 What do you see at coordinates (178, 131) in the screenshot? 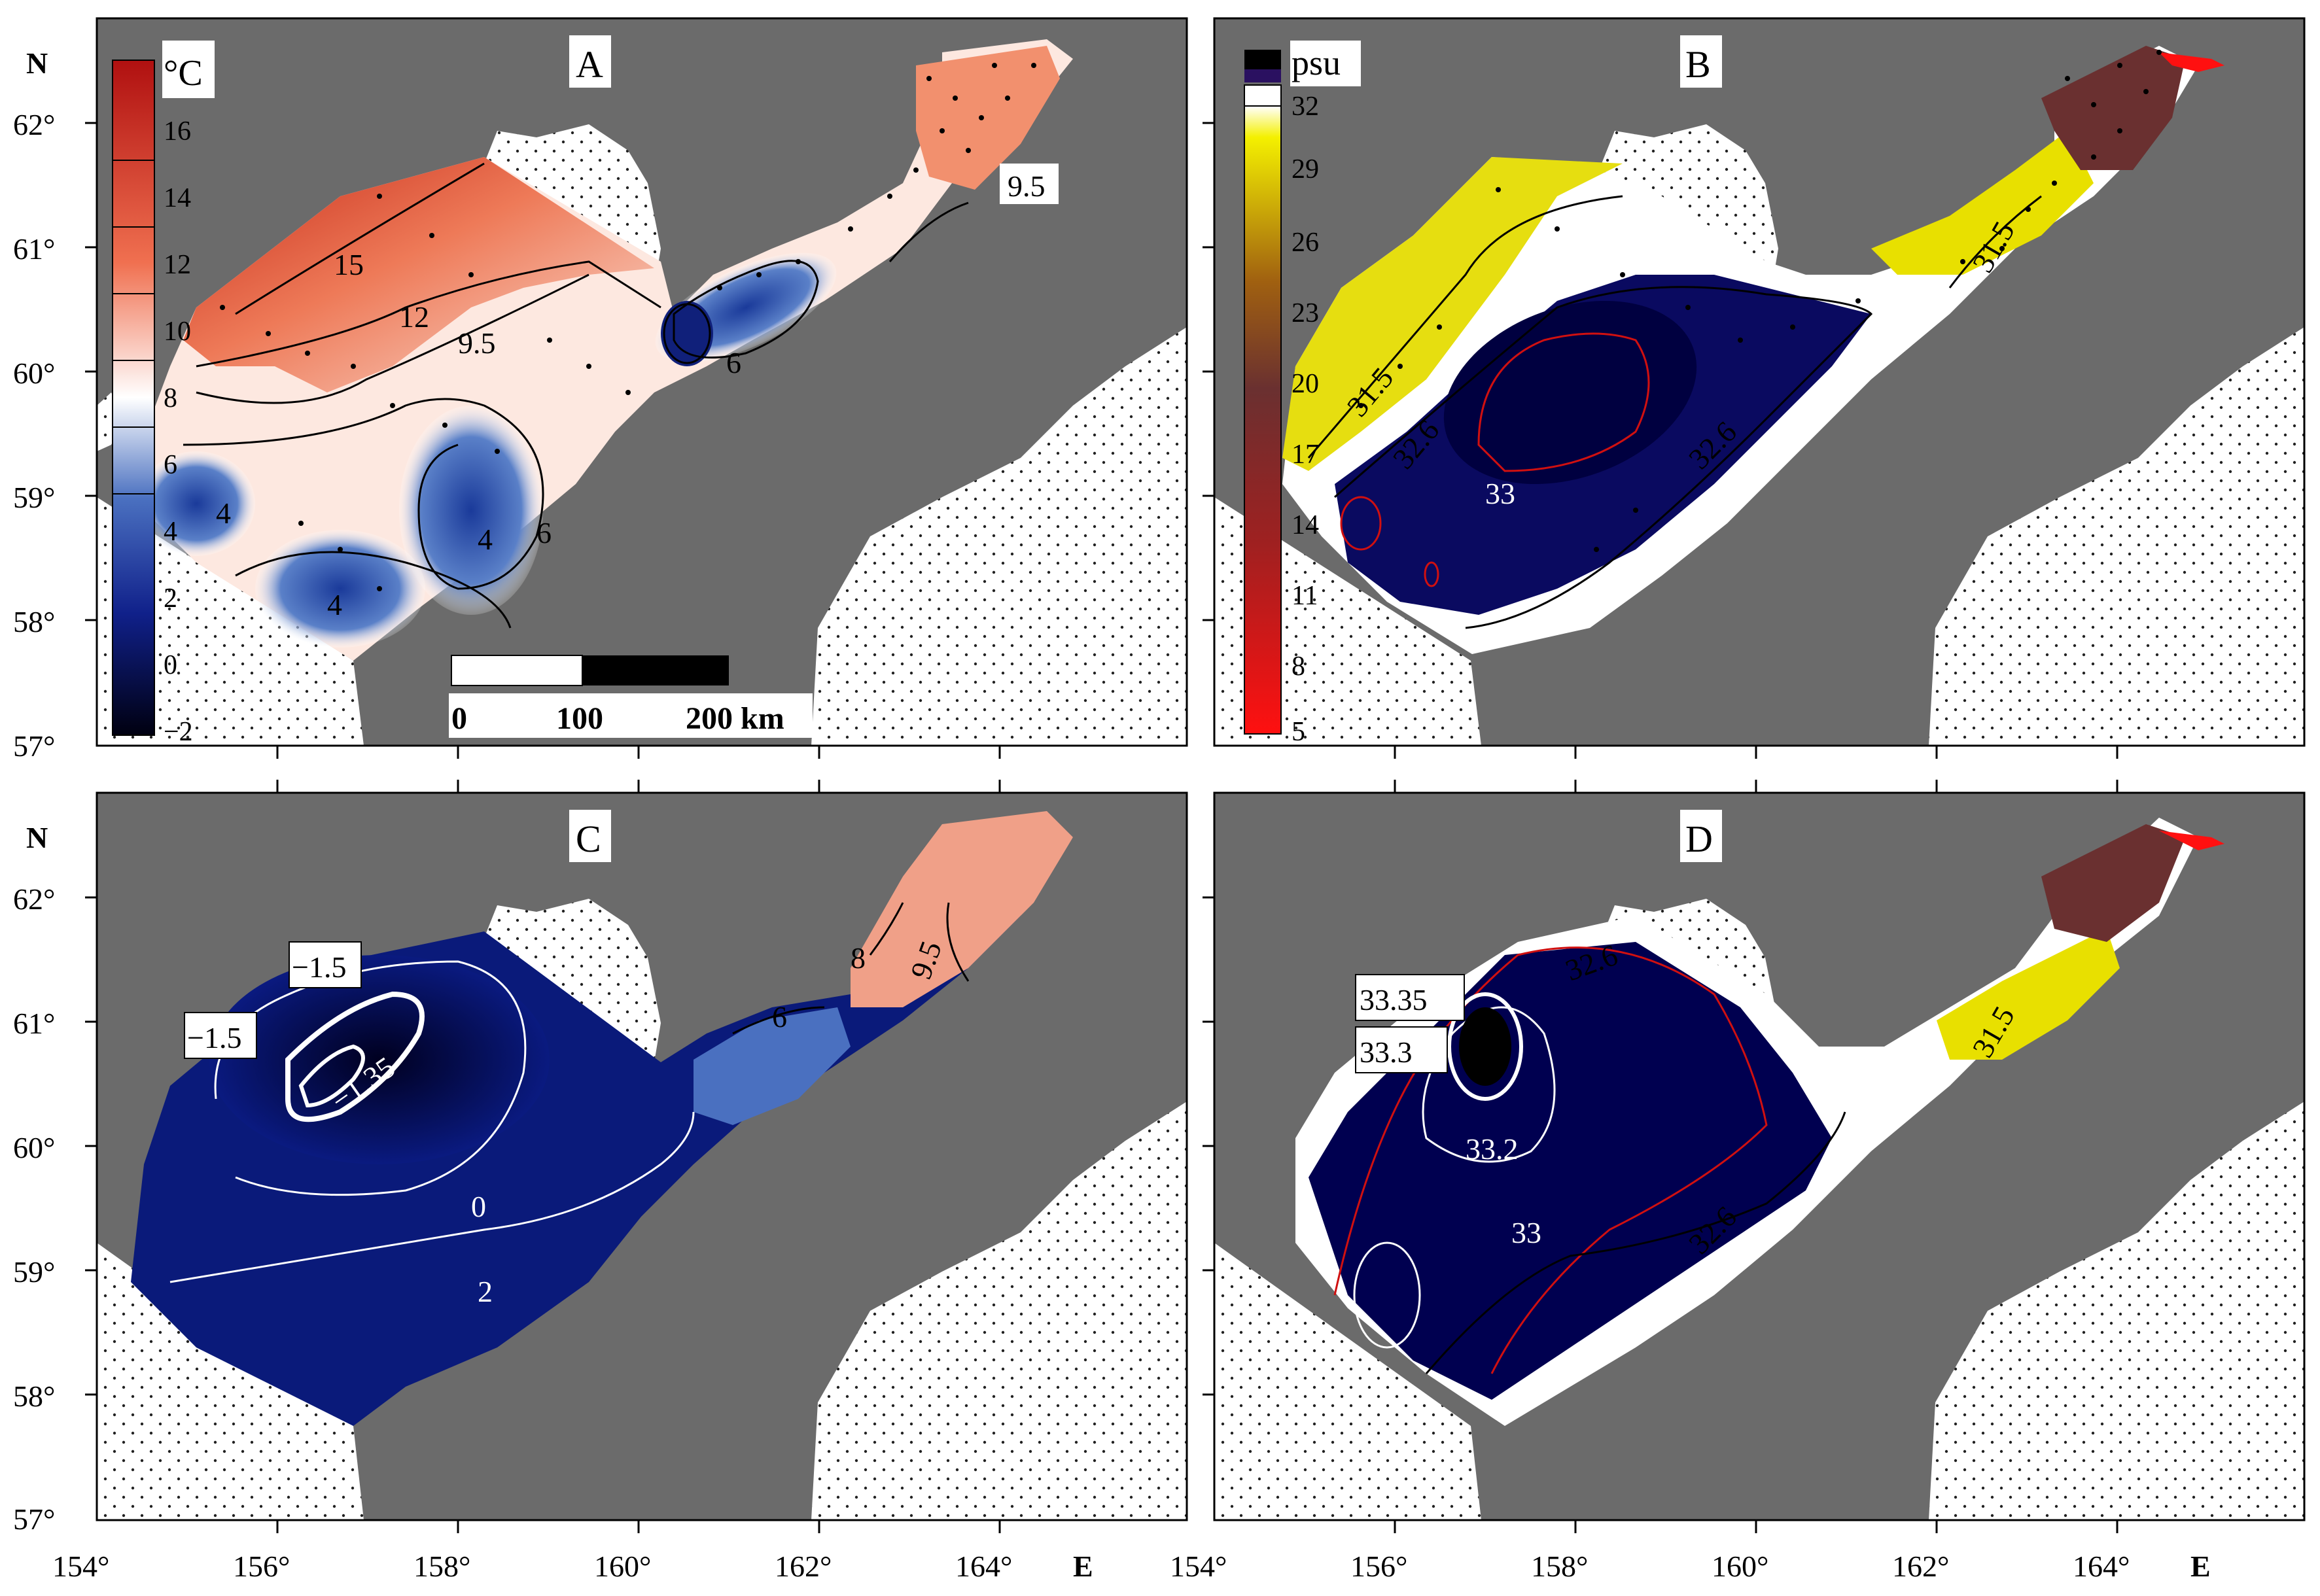
I see `colorbar-tick: 16` at bounding box center [178, 131].